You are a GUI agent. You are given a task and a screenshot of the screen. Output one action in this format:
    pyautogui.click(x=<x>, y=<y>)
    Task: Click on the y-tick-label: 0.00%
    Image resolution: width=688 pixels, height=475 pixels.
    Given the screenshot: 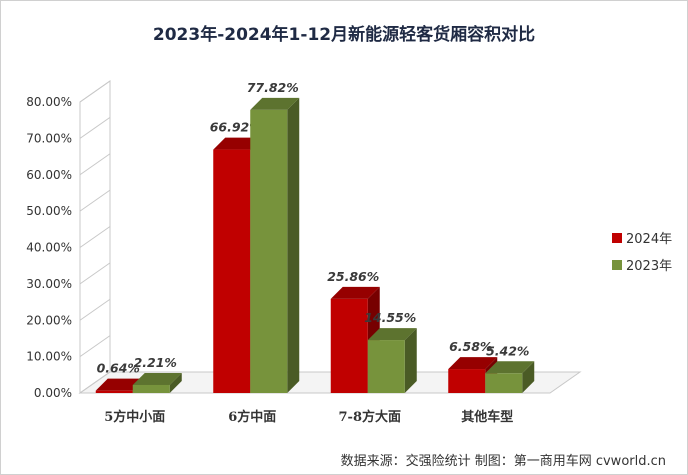 What is the action you would take?
    pyautogui.click(x=53, y=393)
    